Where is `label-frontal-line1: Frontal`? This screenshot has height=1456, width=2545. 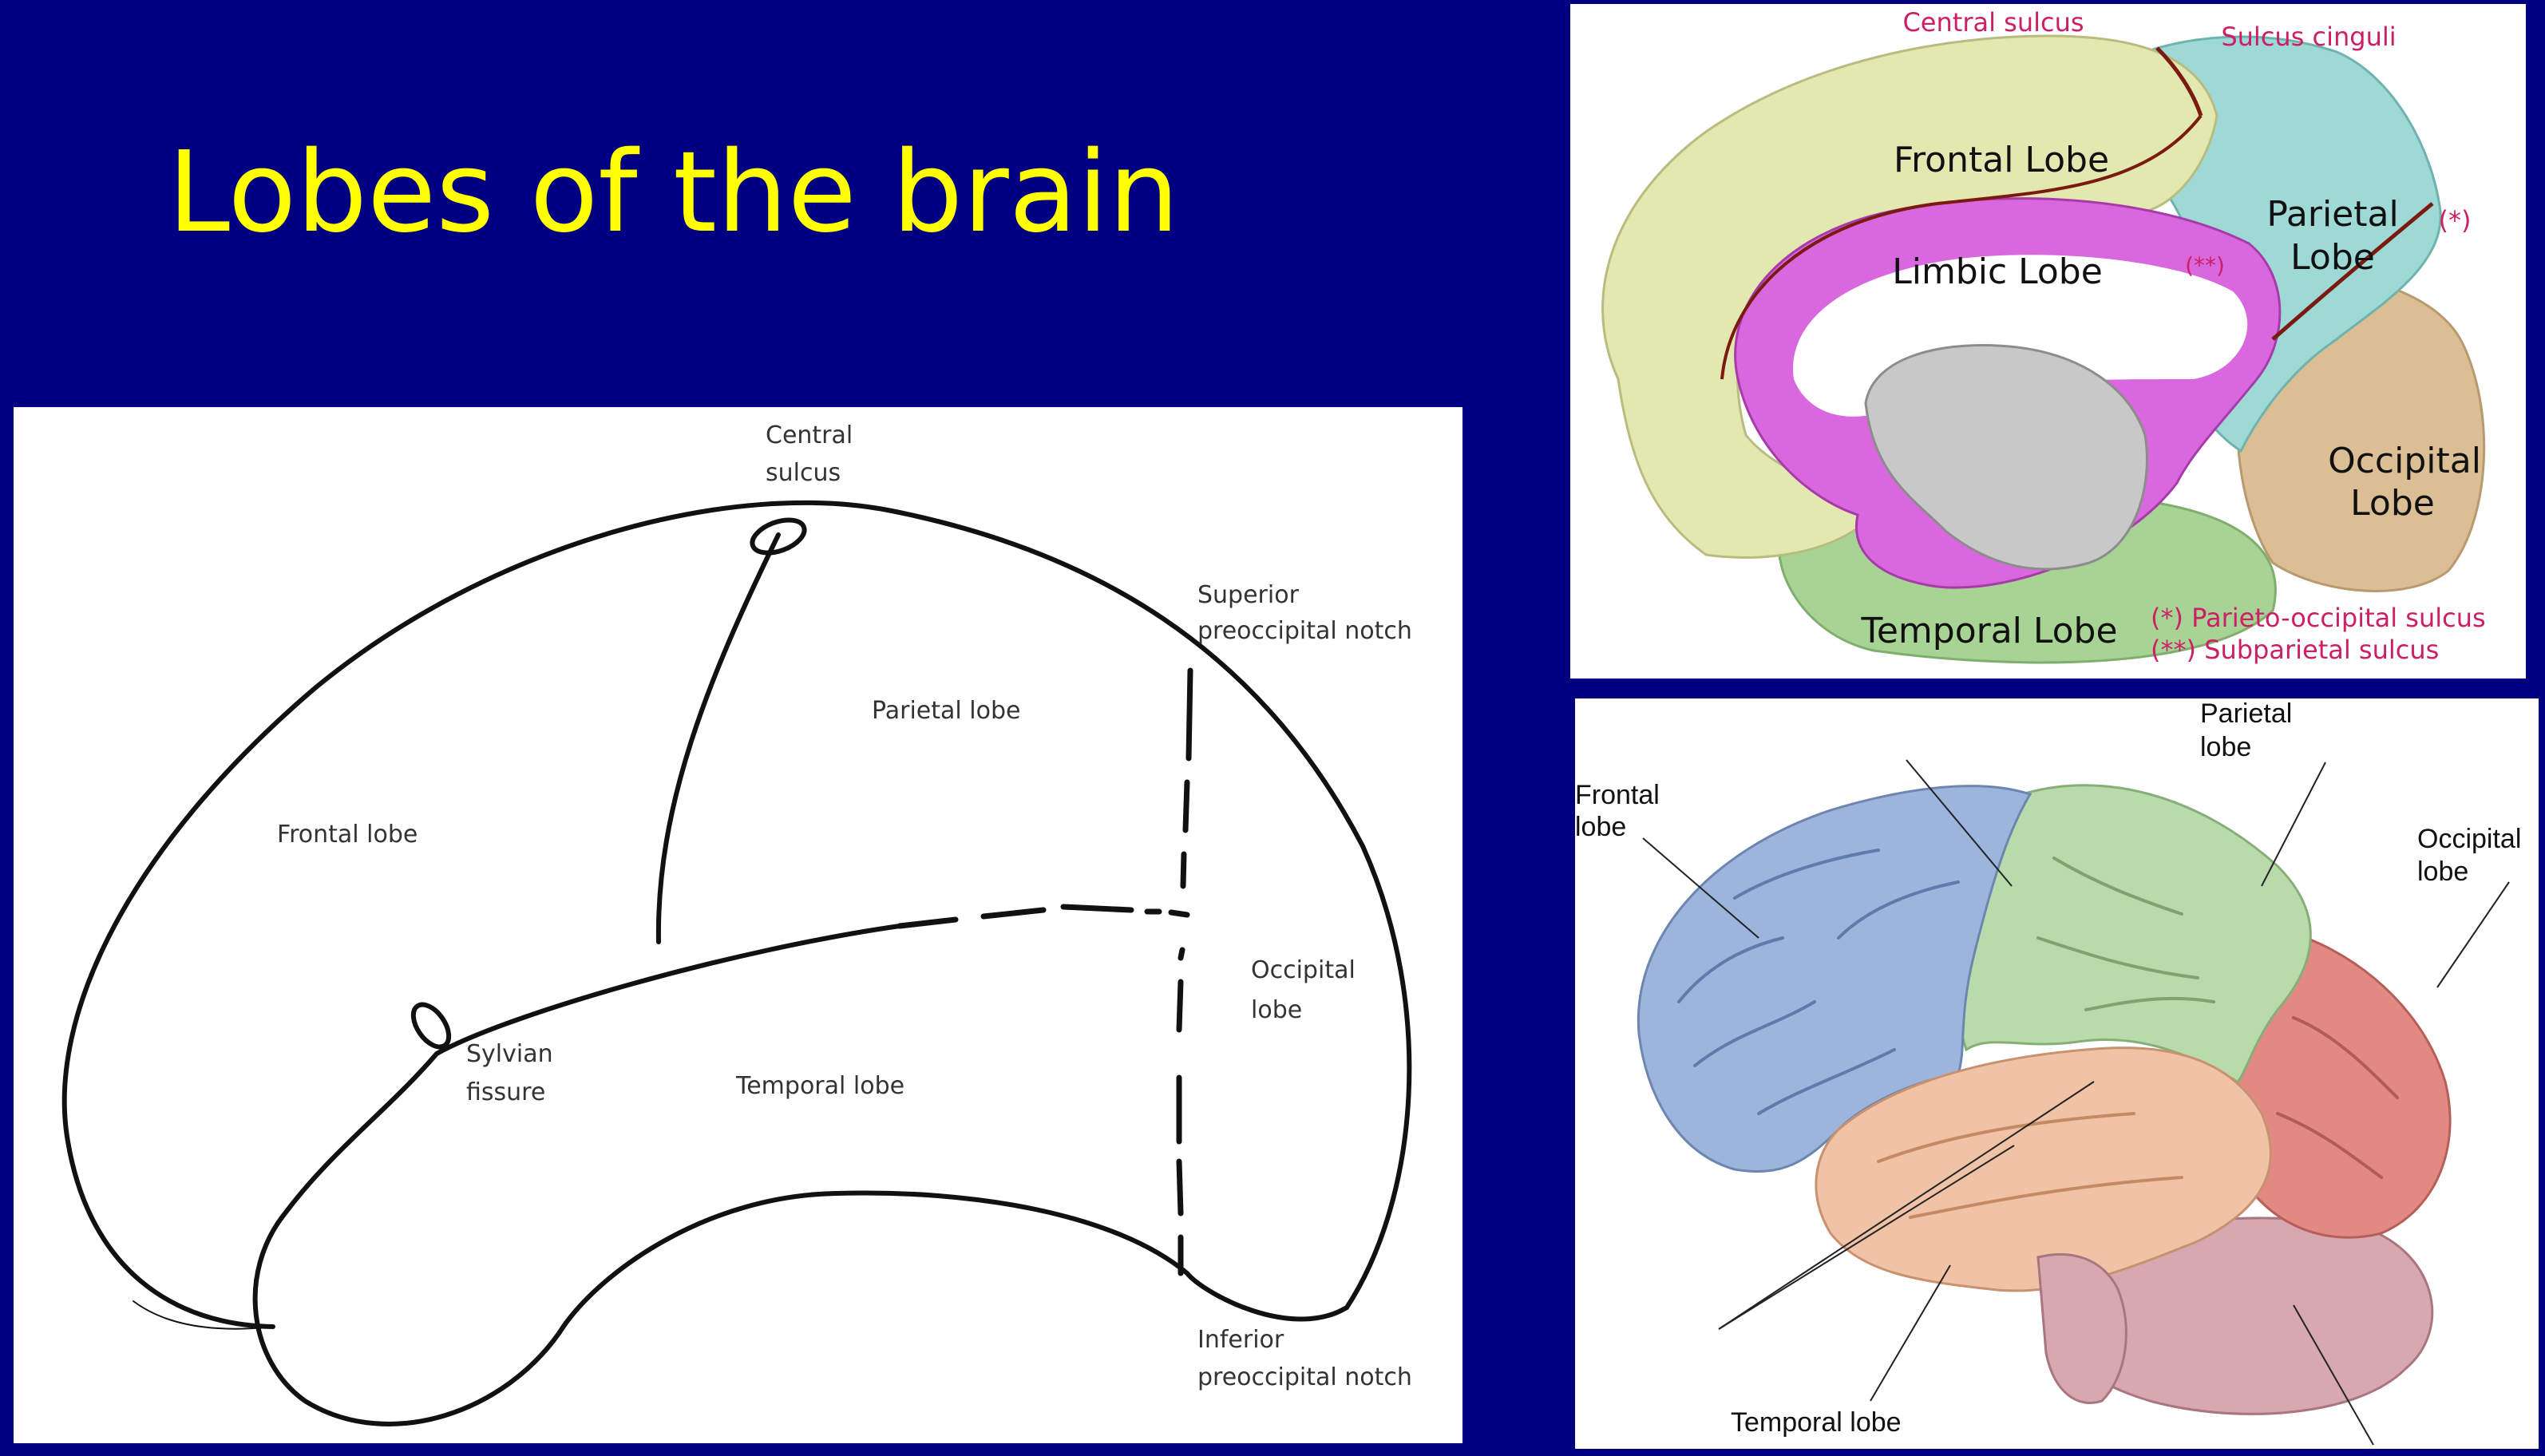
label-frontal-line1: Frontal is located at coordinates (1617, 795).